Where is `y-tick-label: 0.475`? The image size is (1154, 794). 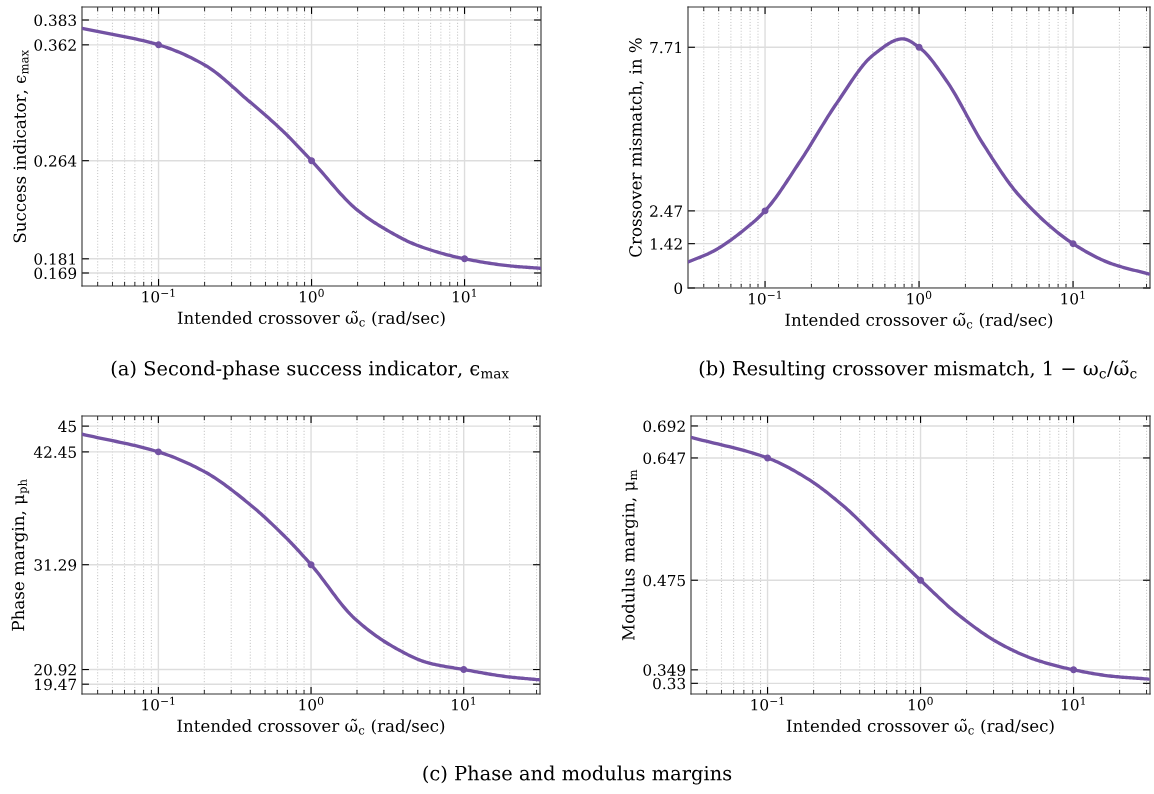
y-tick-label: 0.475 is located at coordinates (664, 580).